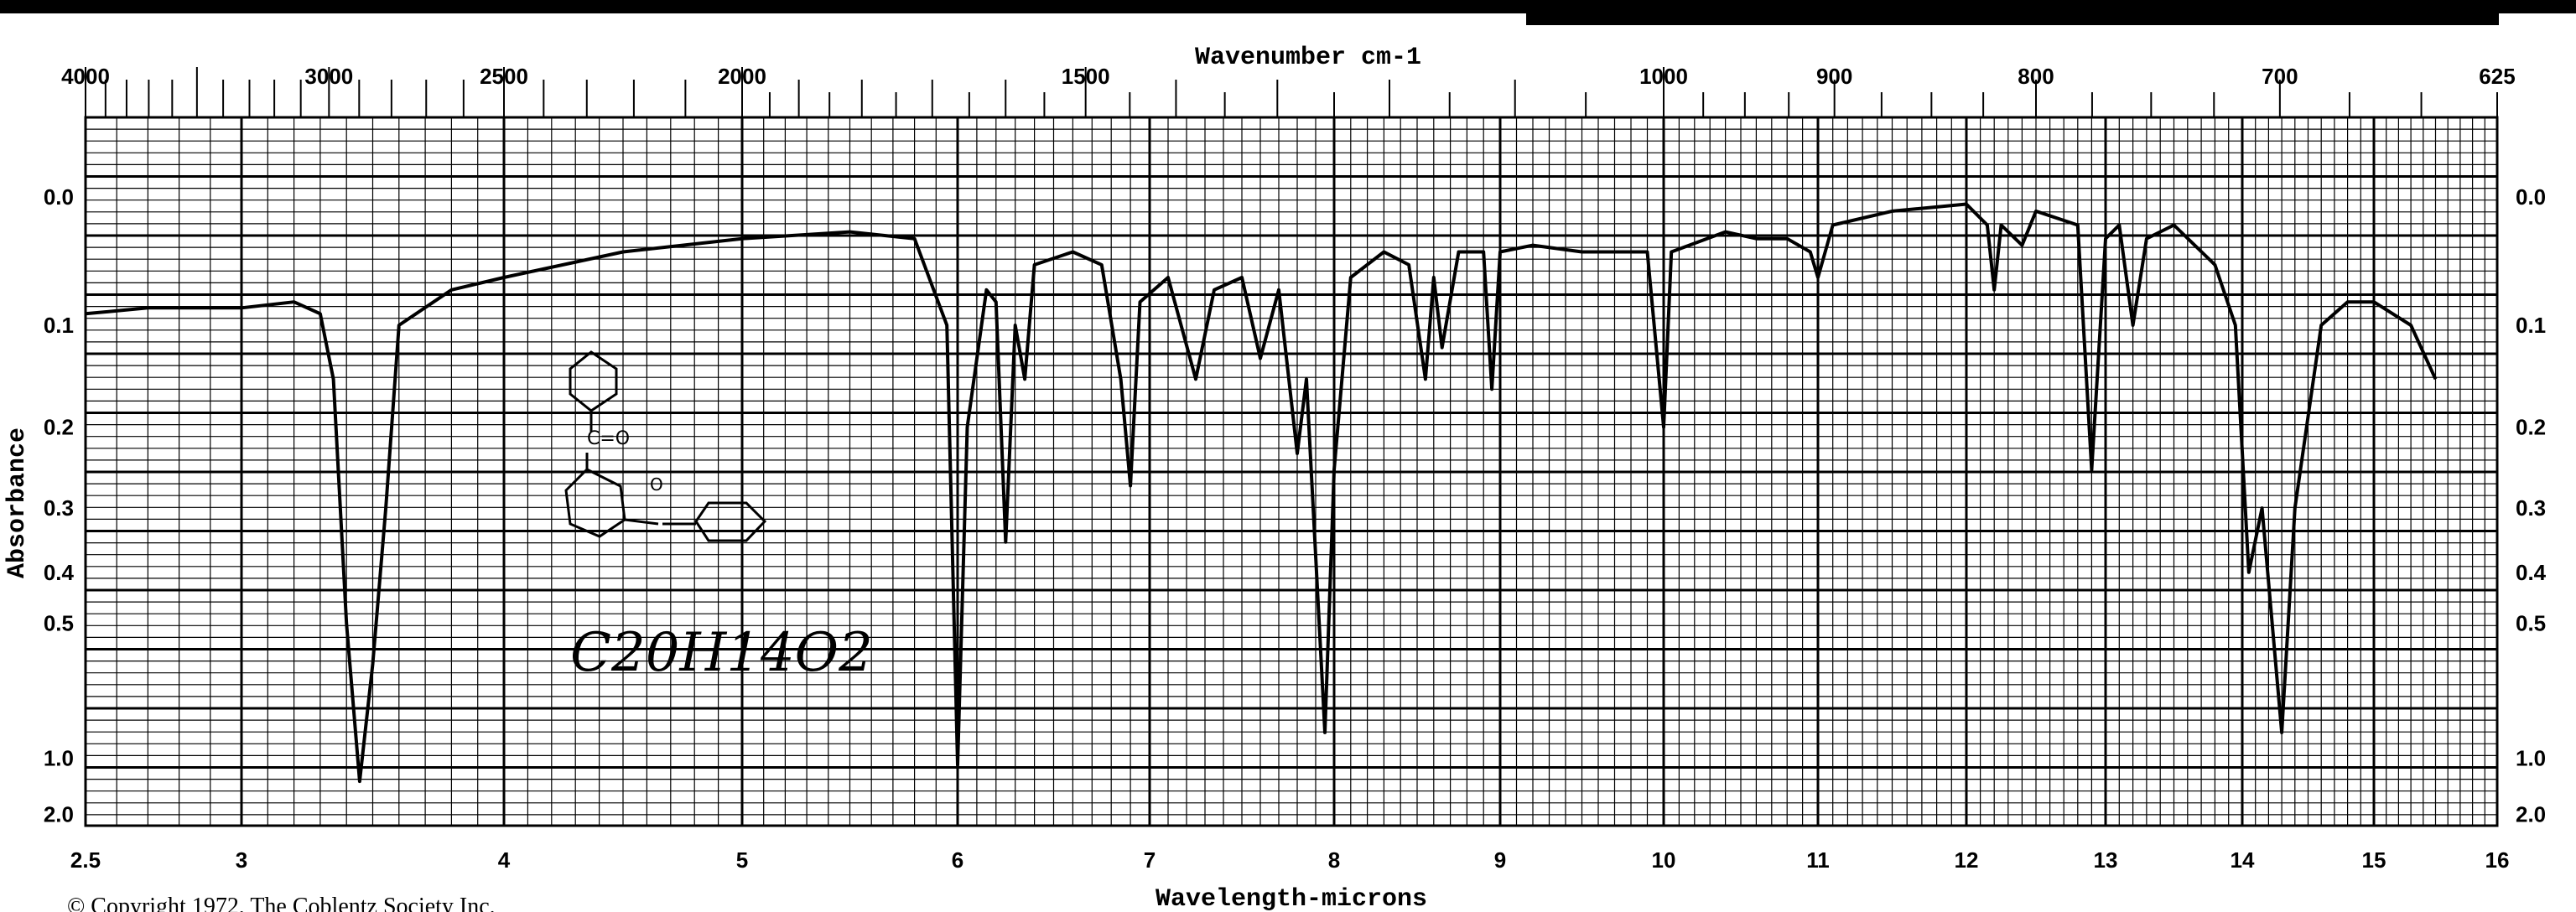 Image resolution: width=2576 pixels, height=912 pixels. Describe the element at coordinates (17, 503) in the screenshot. I see `y-axis-title: Absorbance` at that location.